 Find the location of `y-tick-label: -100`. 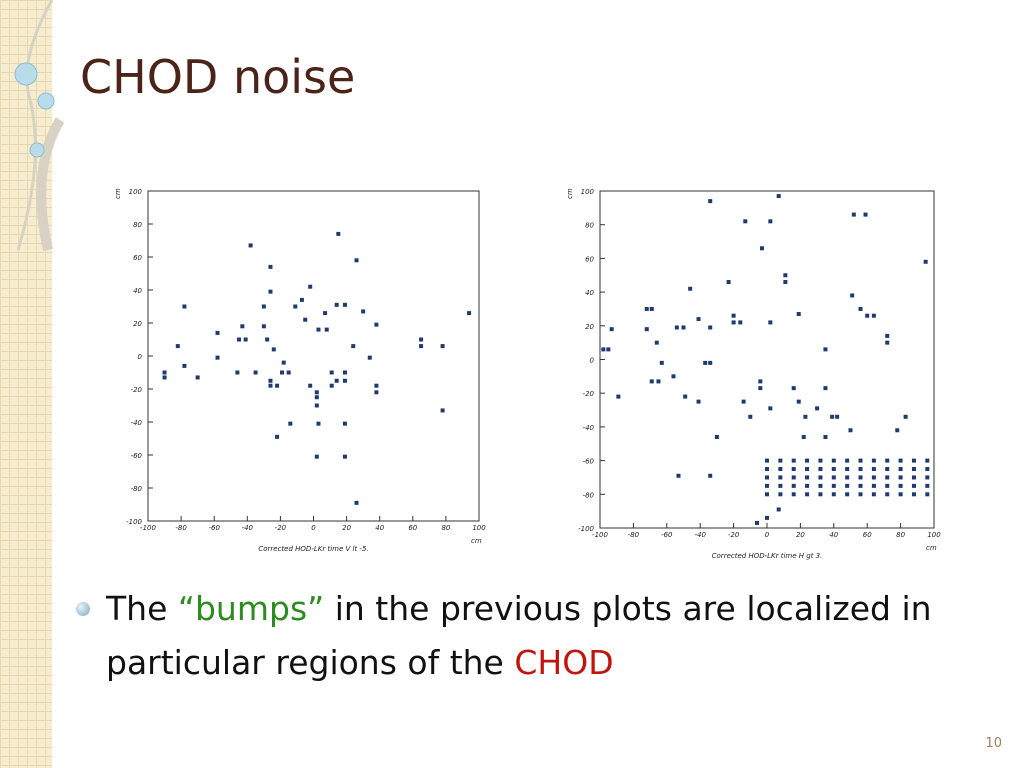

y-tick-label: -100 is located at coordinates (134, 522).